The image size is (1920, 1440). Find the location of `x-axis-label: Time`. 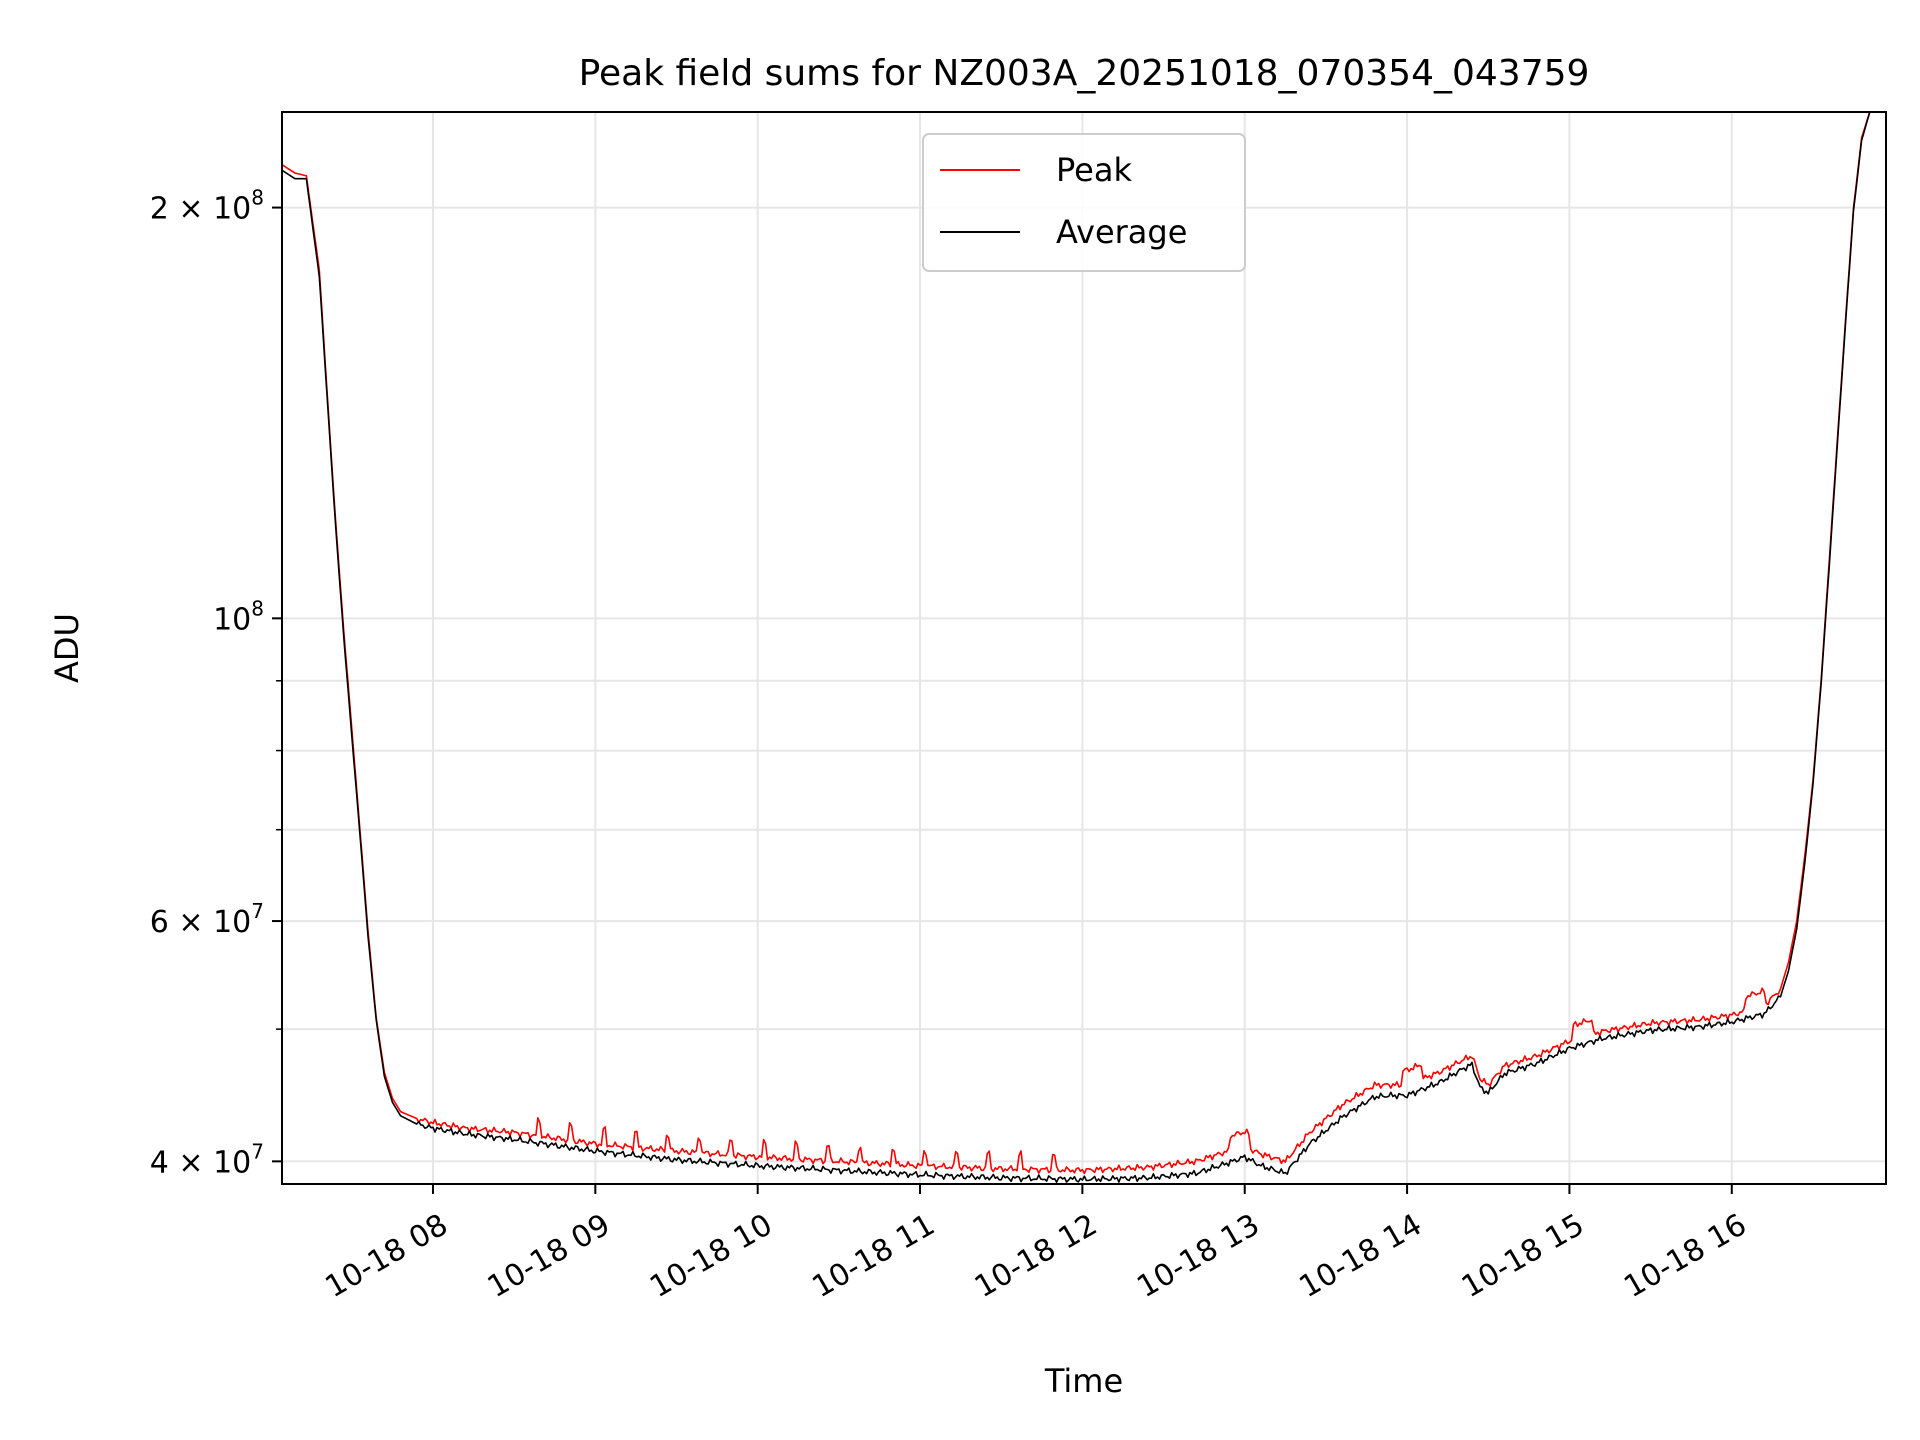

x-axis-label: Time is located at coordinates (1083, 1381).